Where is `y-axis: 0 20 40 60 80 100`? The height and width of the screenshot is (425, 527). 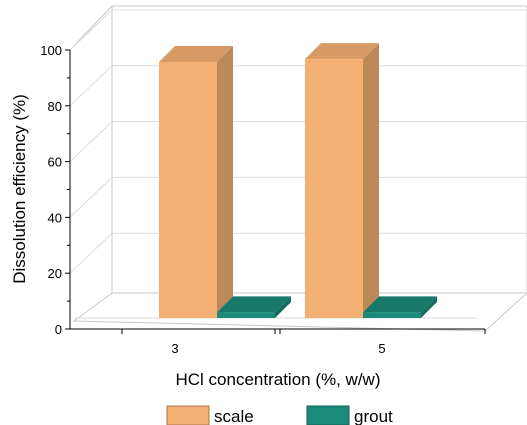
y-axis: 0 20 40 60 80 100 is located at coordinates (55, 190).